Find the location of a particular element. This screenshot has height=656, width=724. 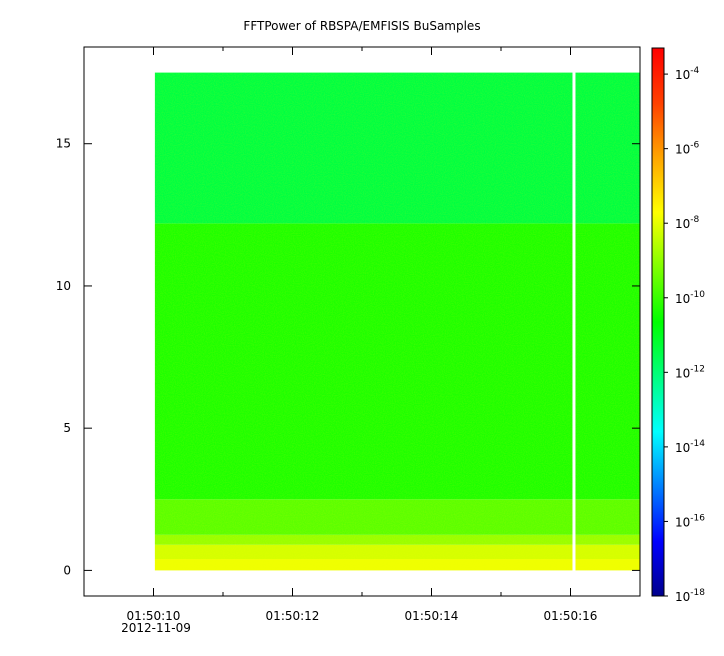

y-tick-label: 10 is located at coordinates (63, 286).